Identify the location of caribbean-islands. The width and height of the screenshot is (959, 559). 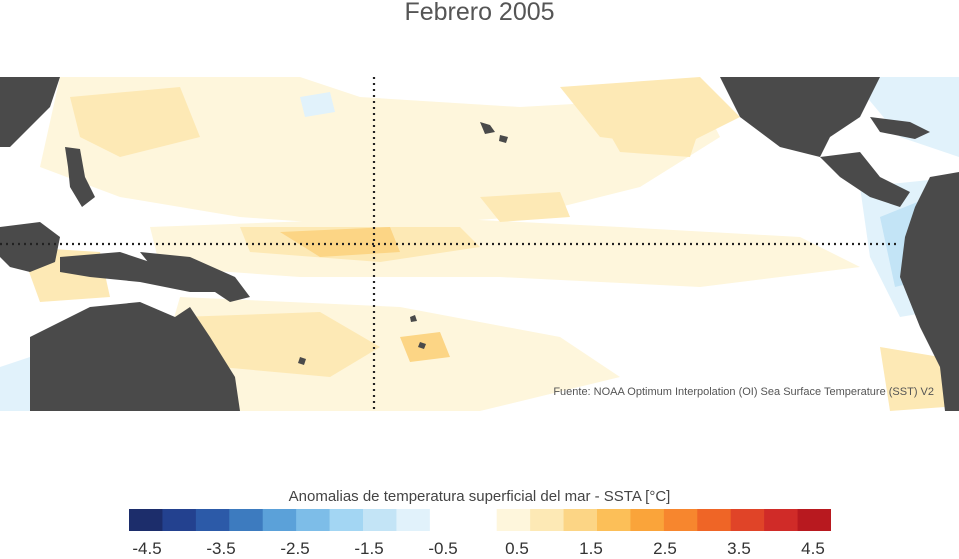
(900, 128).